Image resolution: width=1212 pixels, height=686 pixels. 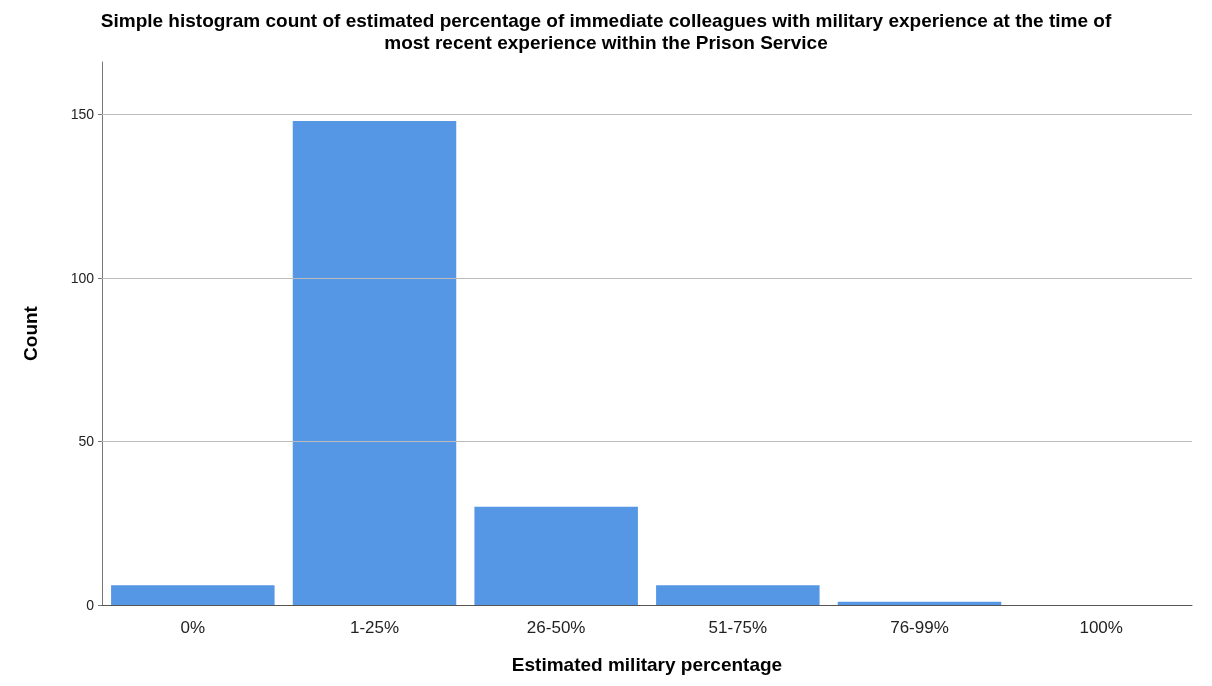 I want to click on y-tick-label: 100, so click(x=82, y=277).